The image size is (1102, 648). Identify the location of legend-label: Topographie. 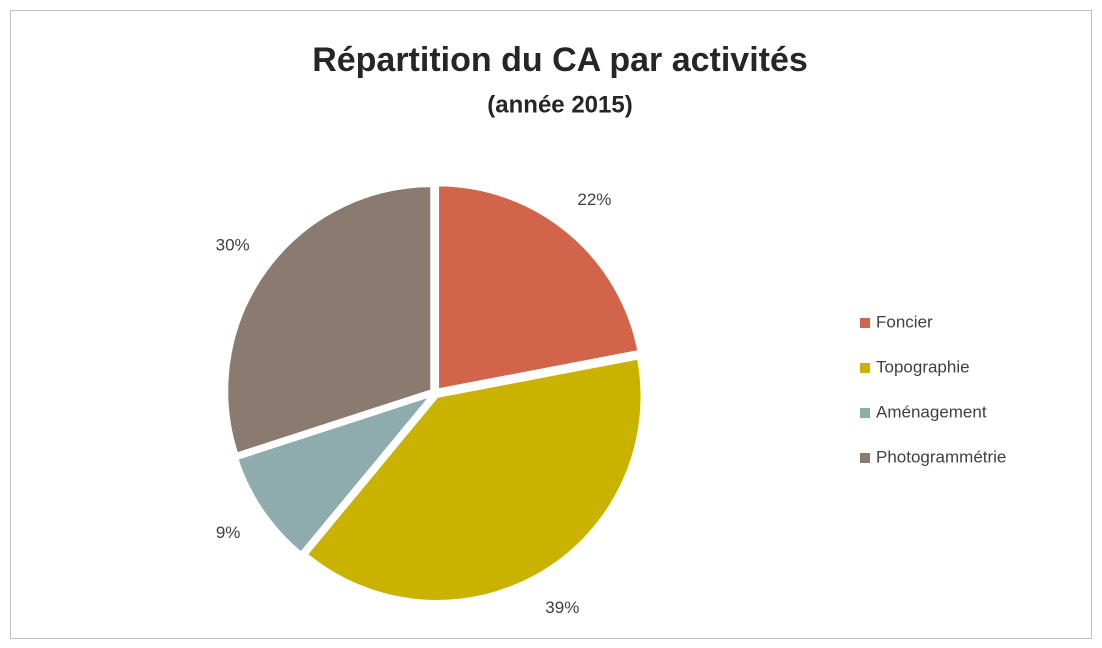
(923, 366).